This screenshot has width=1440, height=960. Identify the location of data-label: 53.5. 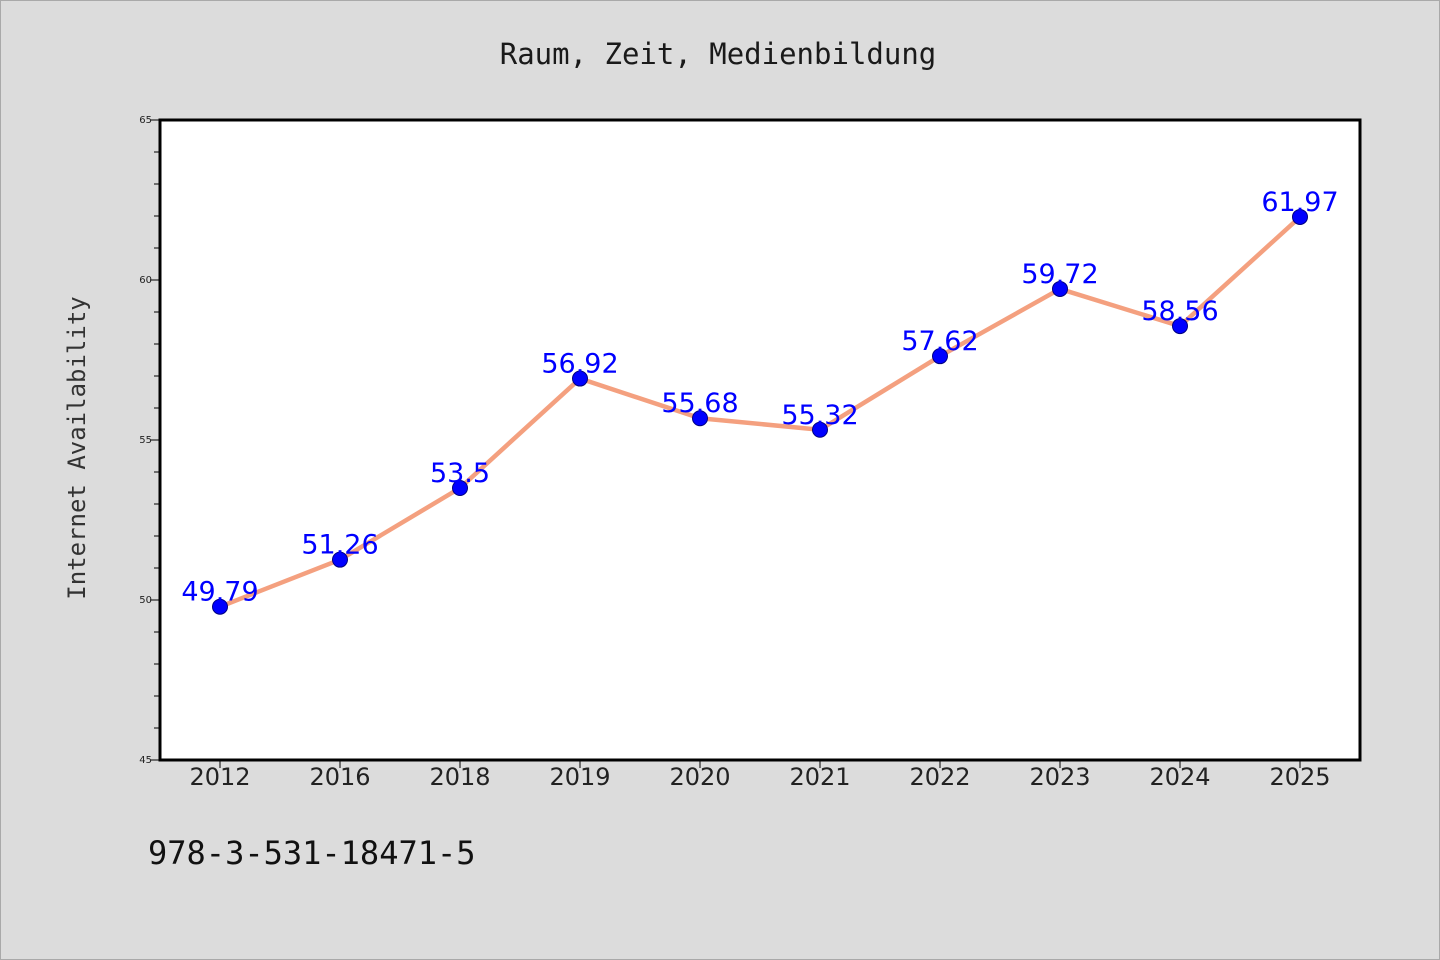
(460, 473).